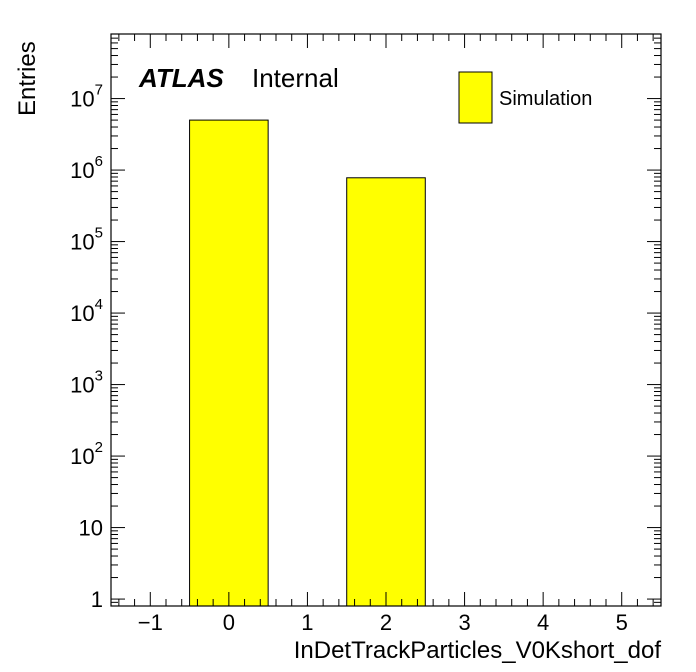 The image size is (696, 672). I want to click on x-tick-label: 5, so click(622, 622).